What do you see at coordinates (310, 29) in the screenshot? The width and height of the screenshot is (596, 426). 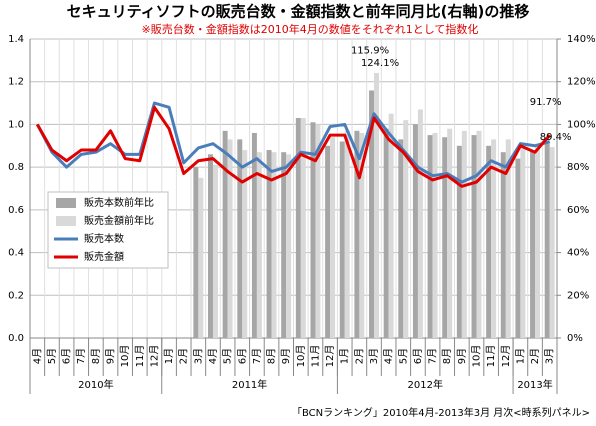 I see `chart-subtitle: ※販売台数・金額指数は2010年4月の数値をそれぞれ1として指数化` at bounding box center [310, 29].